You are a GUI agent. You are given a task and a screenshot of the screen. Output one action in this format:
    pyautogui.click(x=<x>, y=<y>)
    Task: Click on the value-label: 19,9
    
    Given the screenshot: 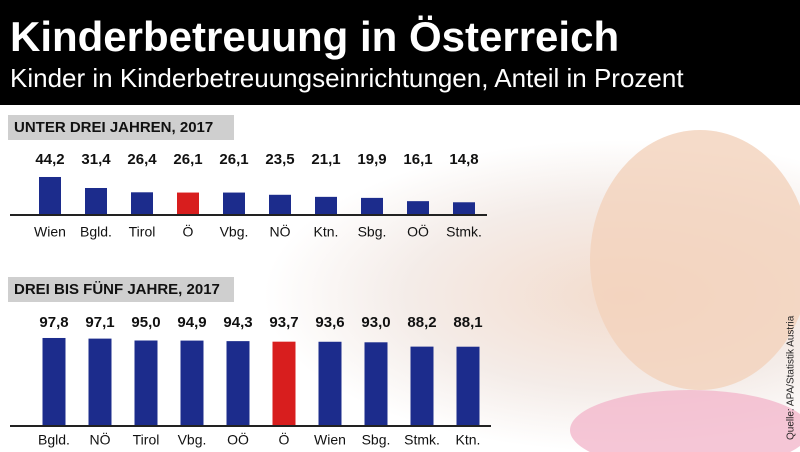 What is the action you would take?
    pyautogui.click(x=371, y=159)
    